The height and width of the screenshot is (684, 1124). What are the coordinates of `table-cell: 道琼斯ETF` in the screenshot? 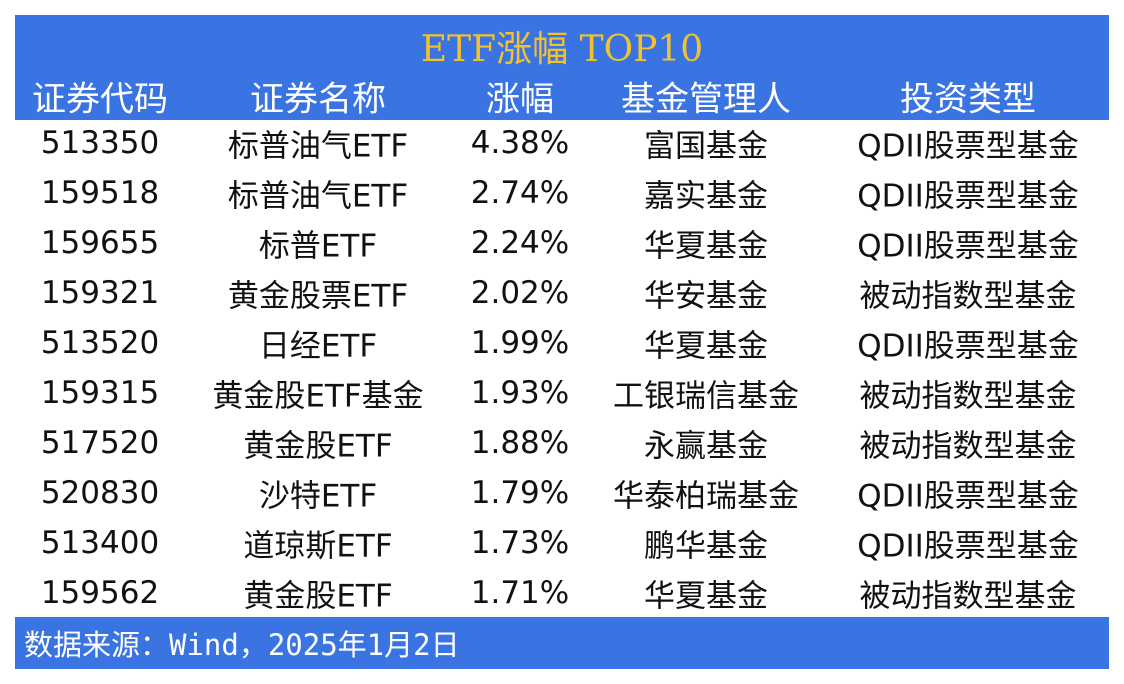 It's located at (318, 546).